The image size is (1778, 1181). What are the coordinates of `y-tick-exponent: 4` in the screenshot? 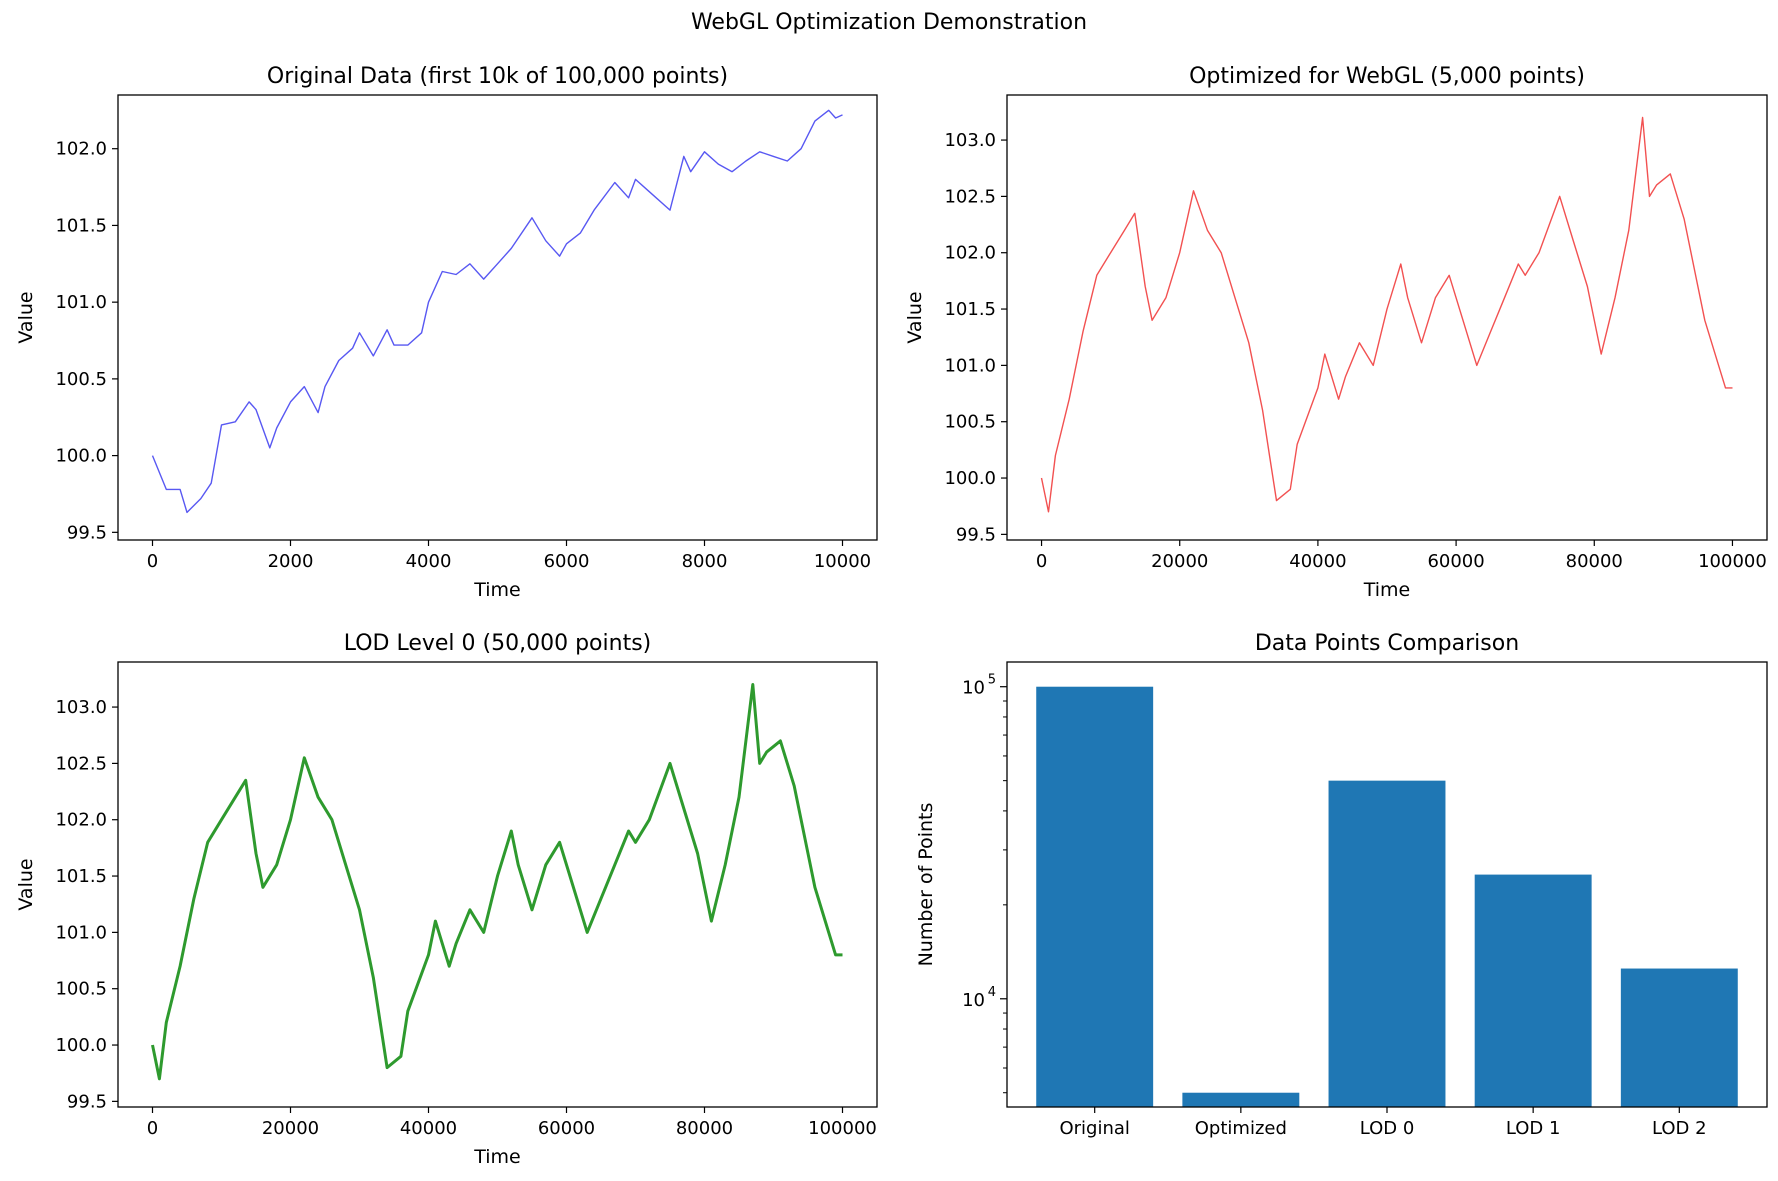 It's located at (992, 992).